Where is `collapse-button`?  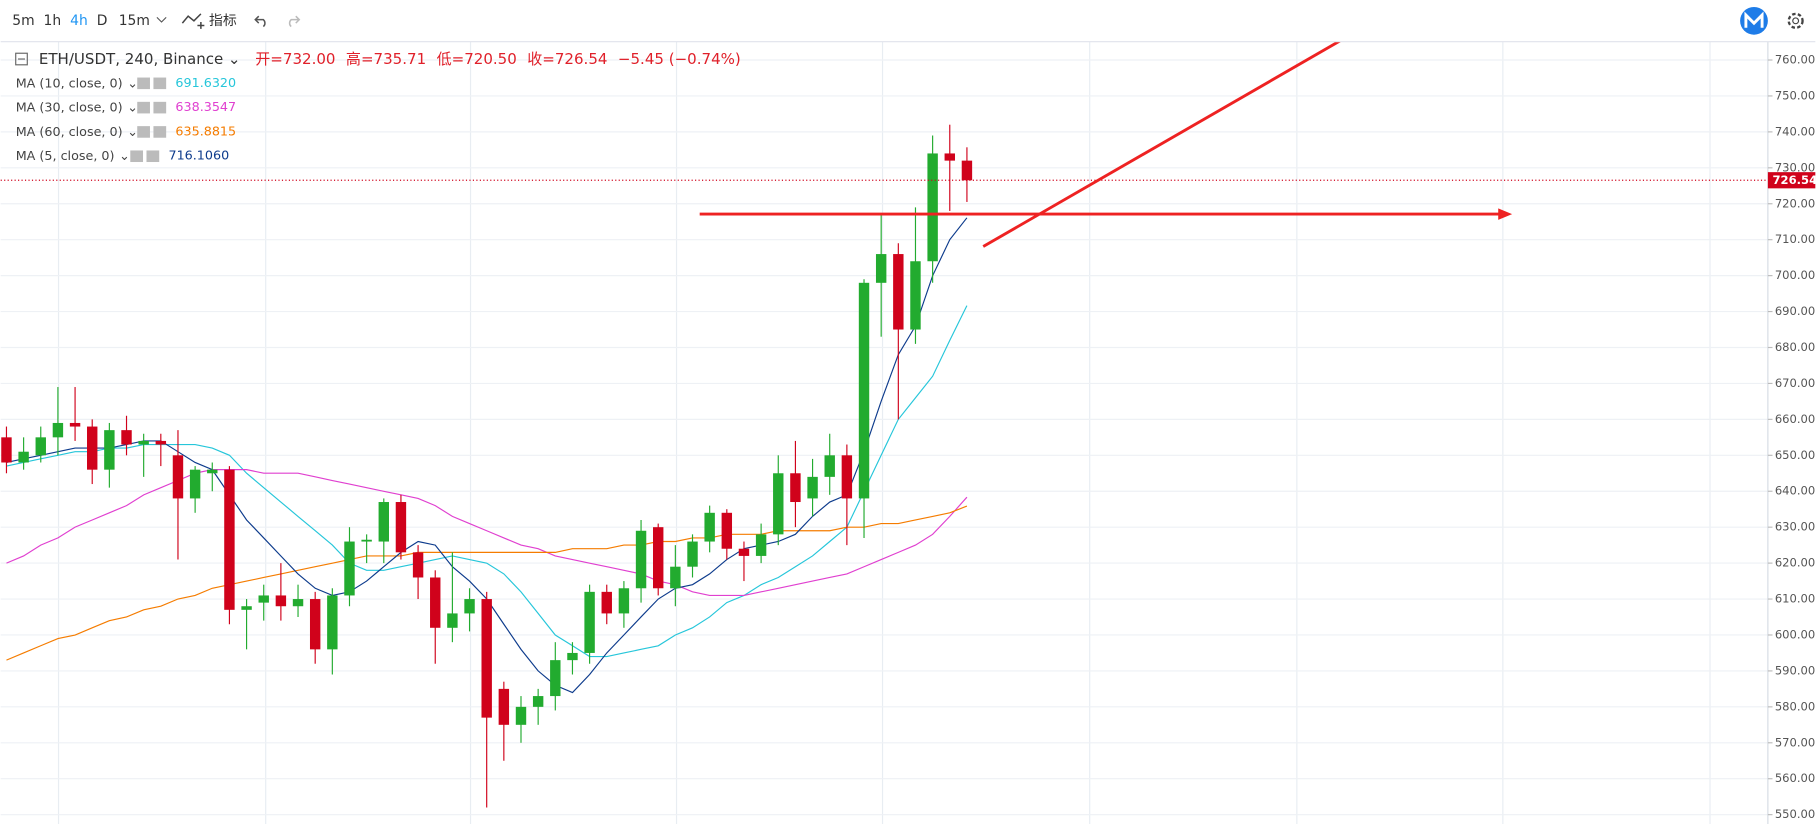 collapse-button is located at coordinates (21, 59).